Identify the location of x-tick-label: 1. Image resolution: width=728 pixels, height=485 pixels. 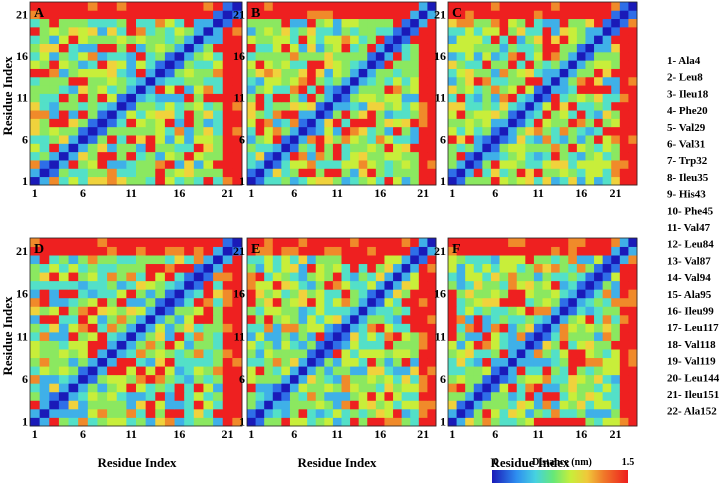
(35, 434).